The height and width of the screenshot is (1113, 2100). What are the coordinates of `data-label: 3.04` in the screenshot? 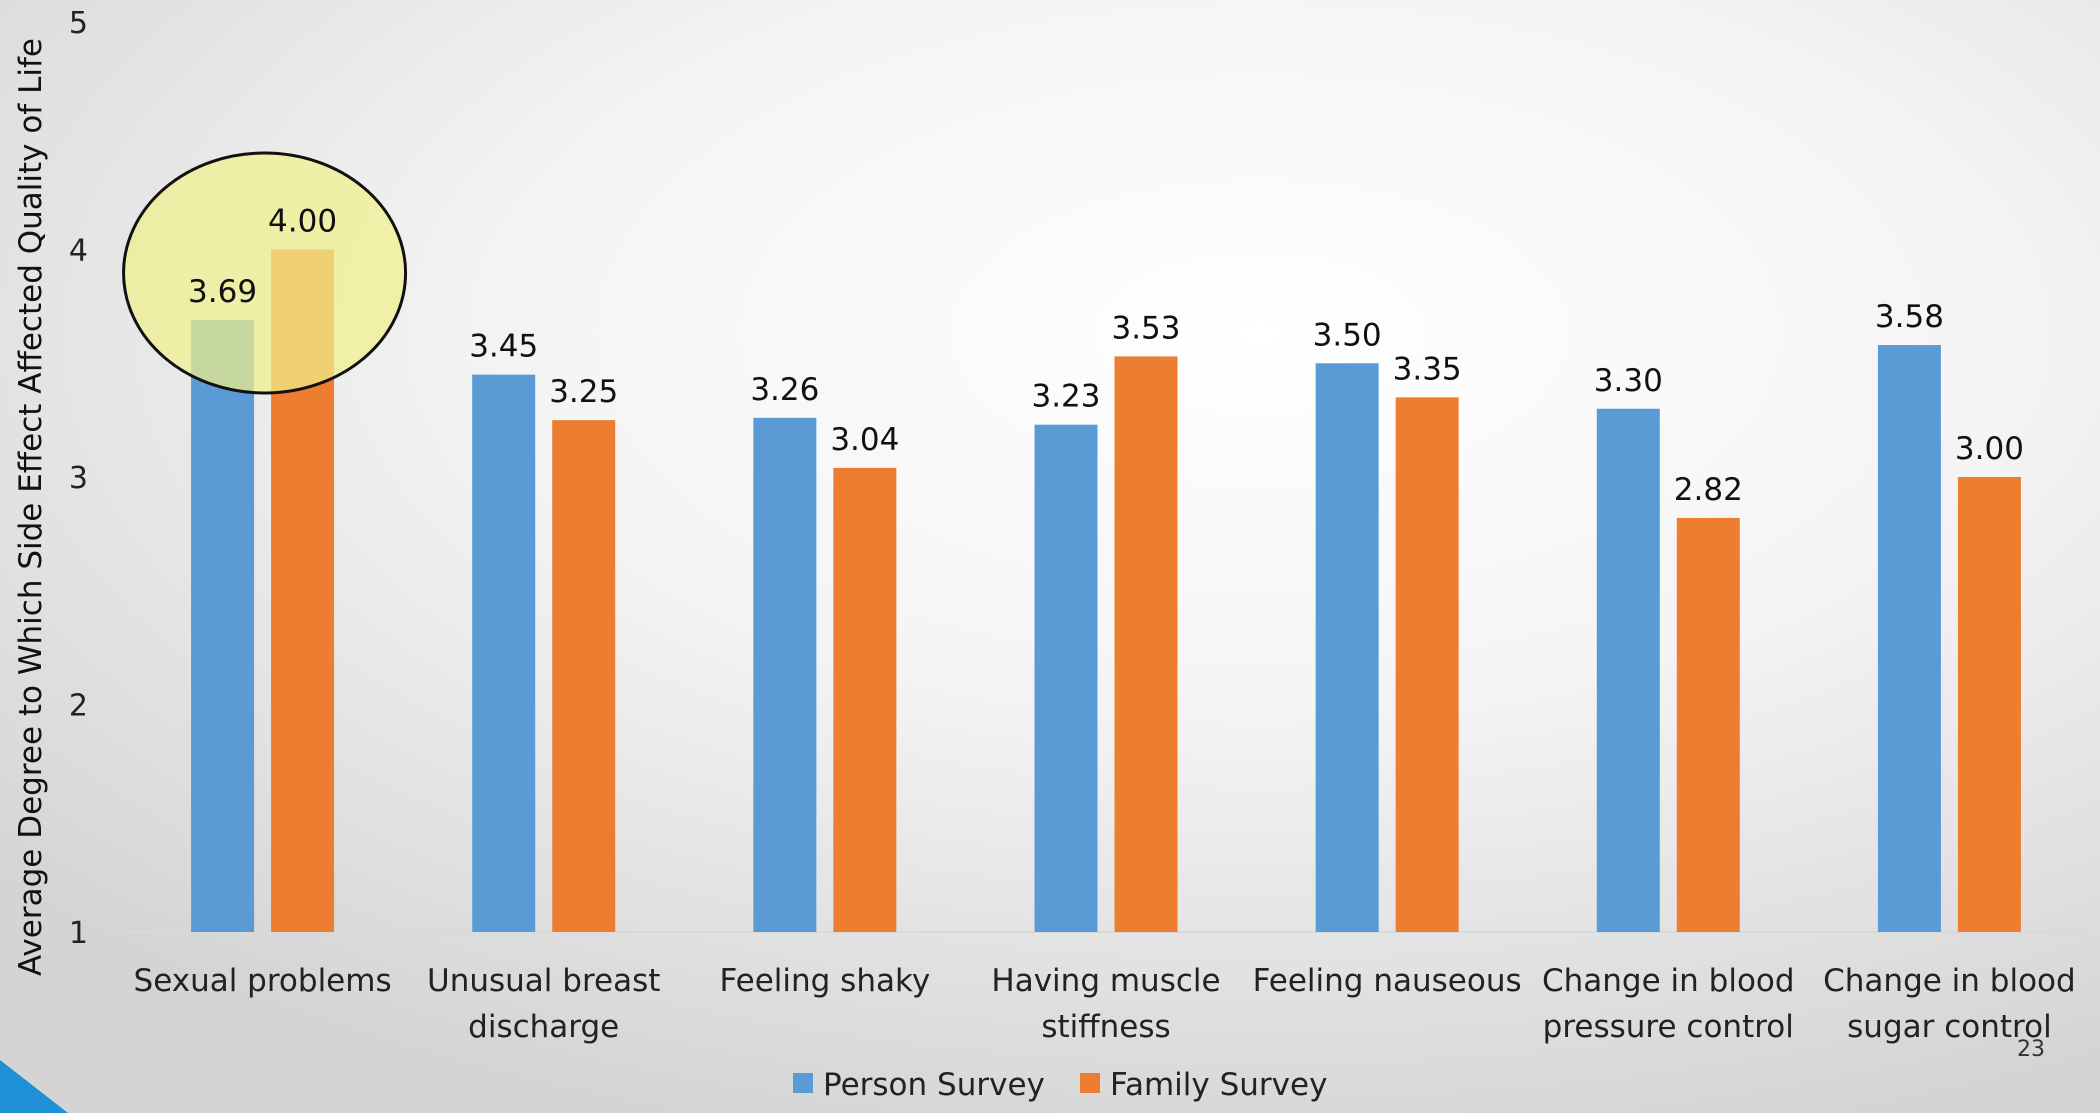 It's located at (864, 440).